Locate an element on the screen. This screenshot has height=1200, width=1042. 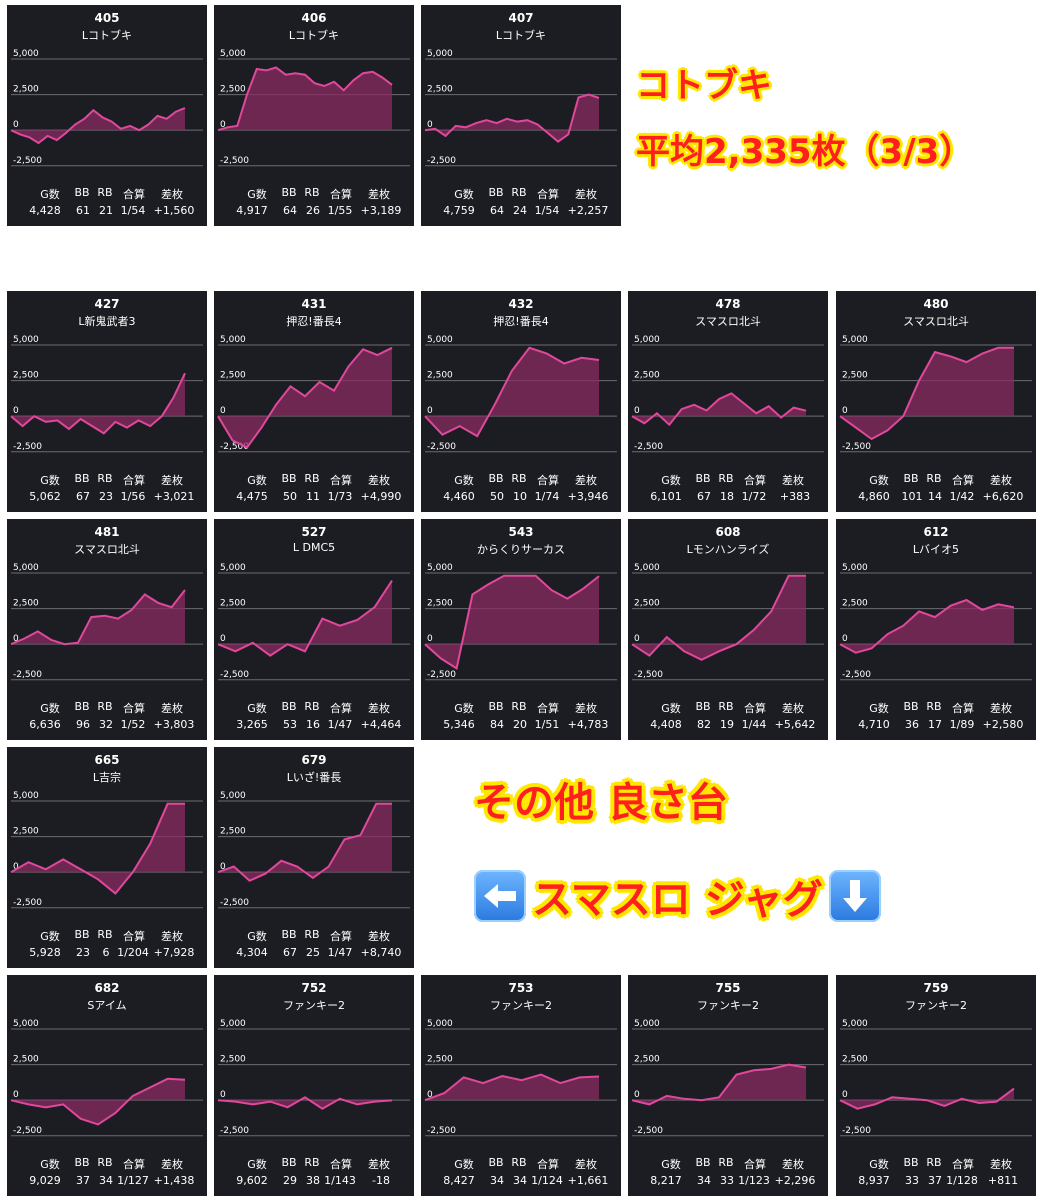
machine-number: 480 is located at coordinates (936, 304).